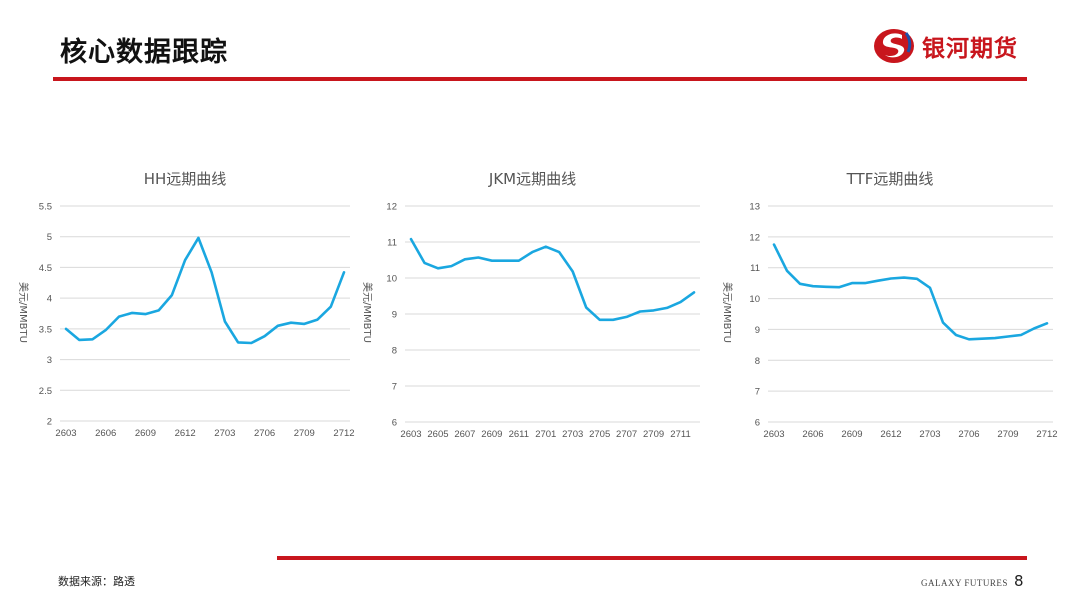 This screenshot has width=1080, height=608. Describe the element at coordinates (96, 581) in the screenshot. I see `data-source: 数据来源：路透` at that location.